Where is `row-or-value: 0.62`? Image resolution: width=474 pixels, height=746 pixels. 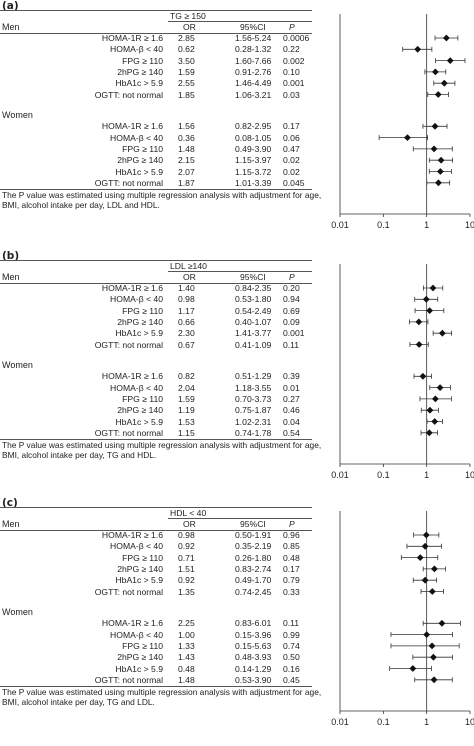
row-or-value: 0.62 is located at coordinates (186, 49).